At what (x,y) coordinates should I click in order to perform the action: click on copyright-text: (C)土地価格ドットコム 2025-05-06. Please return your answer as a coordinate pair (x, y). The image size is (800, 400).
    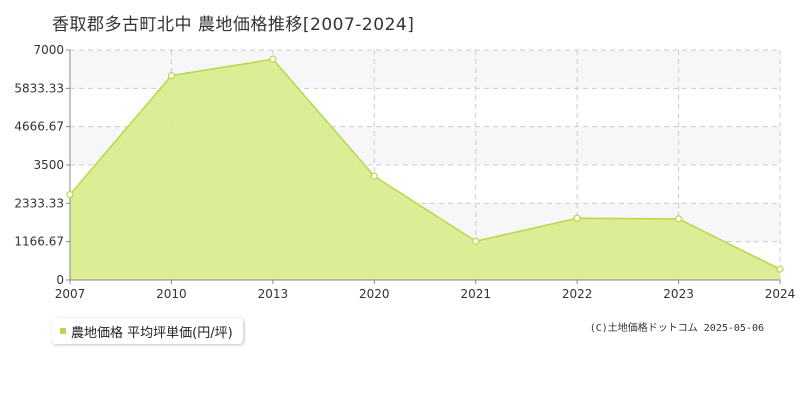
    Looking at the image, I should click on (676, 328).